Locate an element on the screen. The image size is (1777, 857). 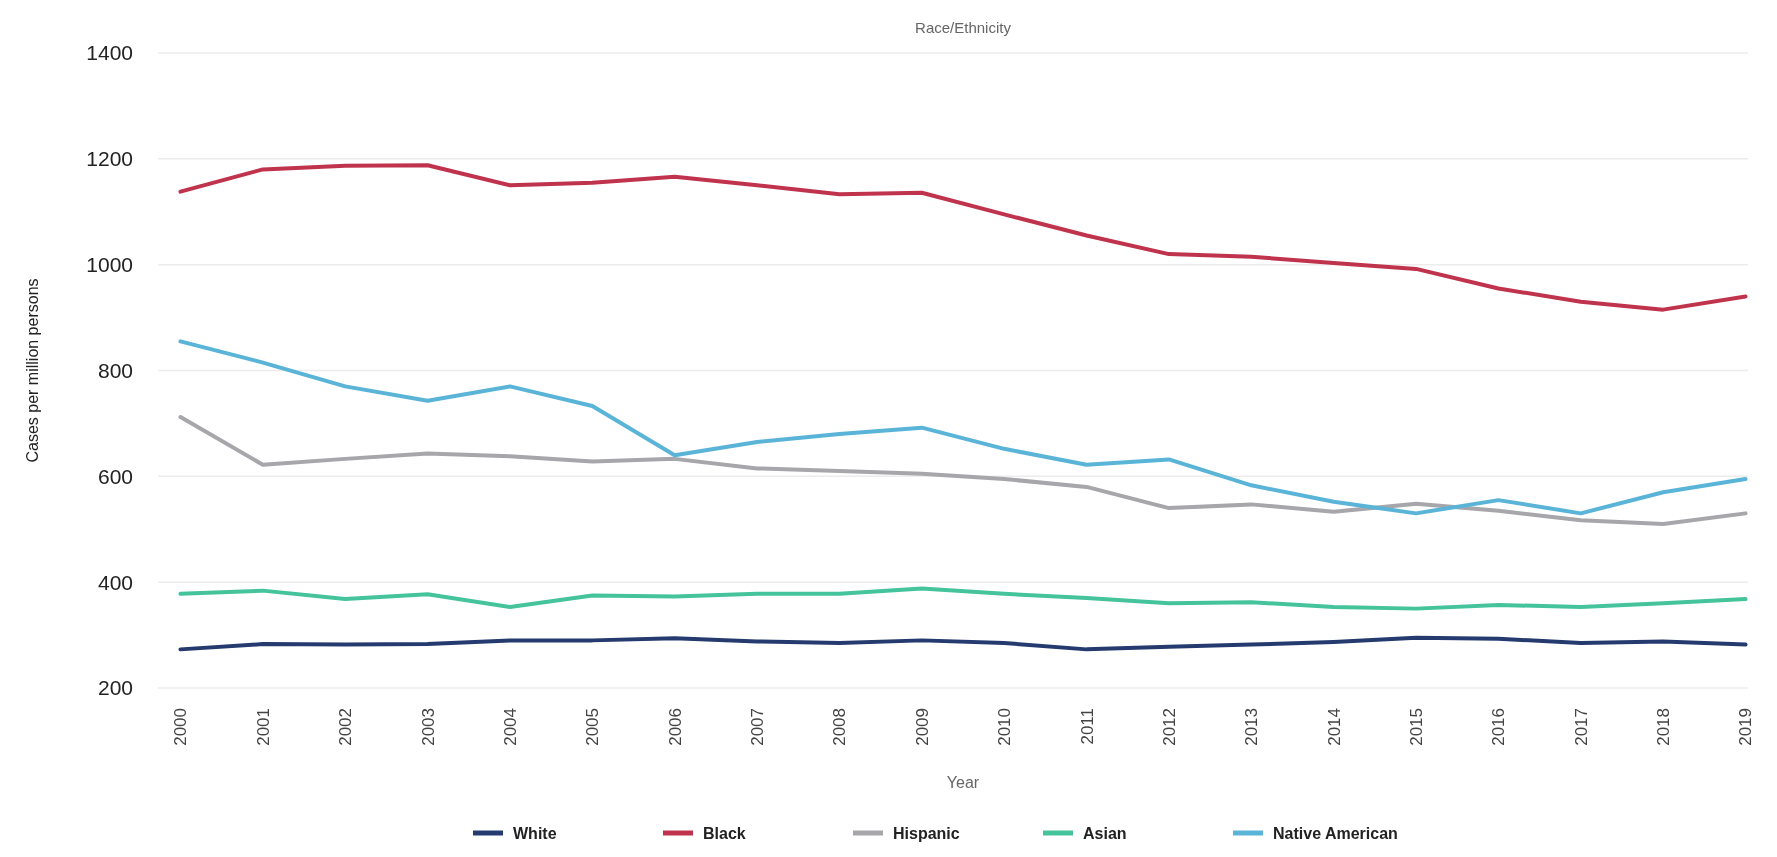
x-tick-label: 2013 is located at coordinates (1252, 727).